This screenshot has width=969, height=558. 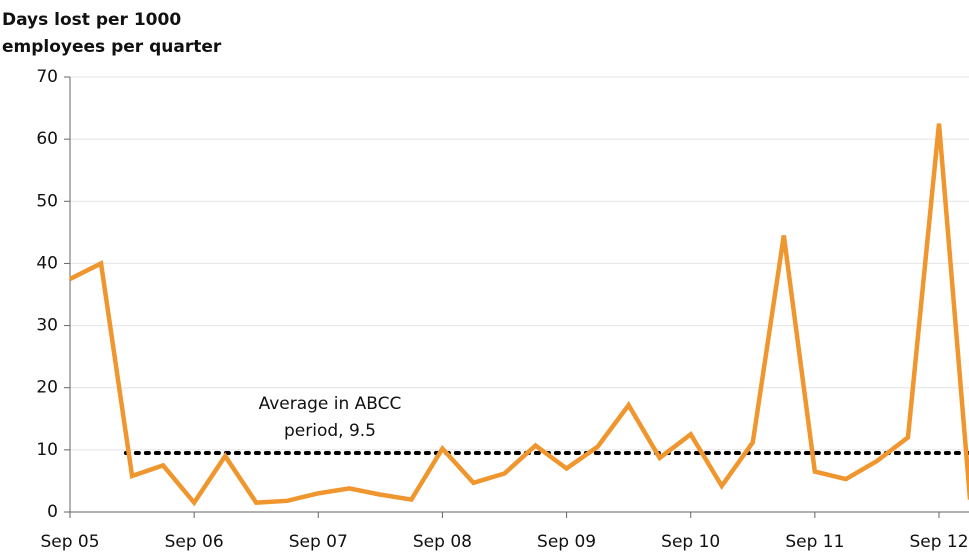 What do you see at coordinates (194, 542) in the screenshot?
I see `x-tick-label: Sep 06` at bounding box center [194, 542].